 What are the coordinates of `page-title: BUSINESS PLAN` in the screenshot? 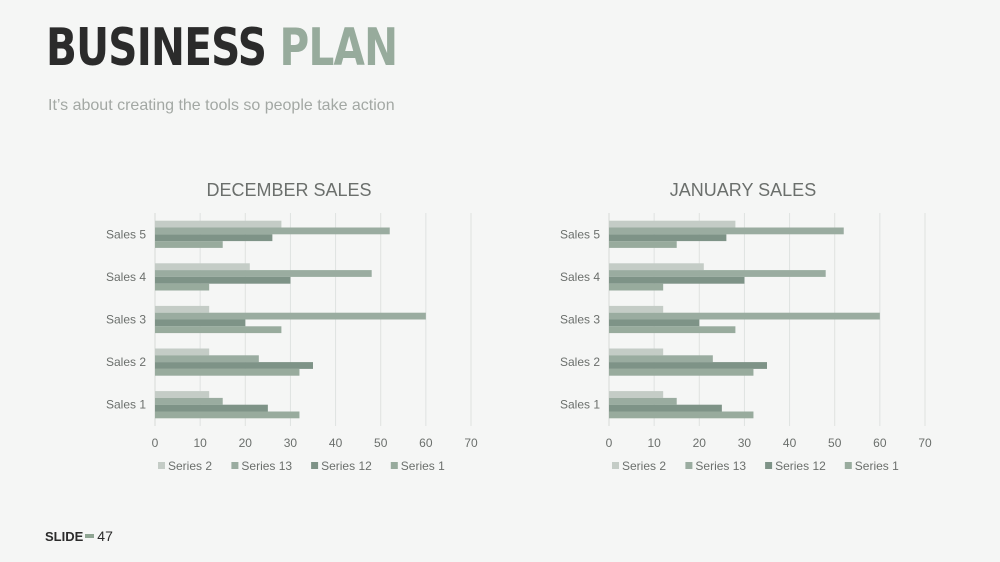 It's located at (222, 48).